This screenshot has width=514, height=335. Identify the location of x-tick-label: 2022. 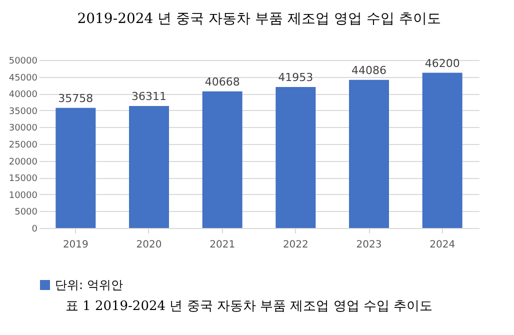
(295, 245).